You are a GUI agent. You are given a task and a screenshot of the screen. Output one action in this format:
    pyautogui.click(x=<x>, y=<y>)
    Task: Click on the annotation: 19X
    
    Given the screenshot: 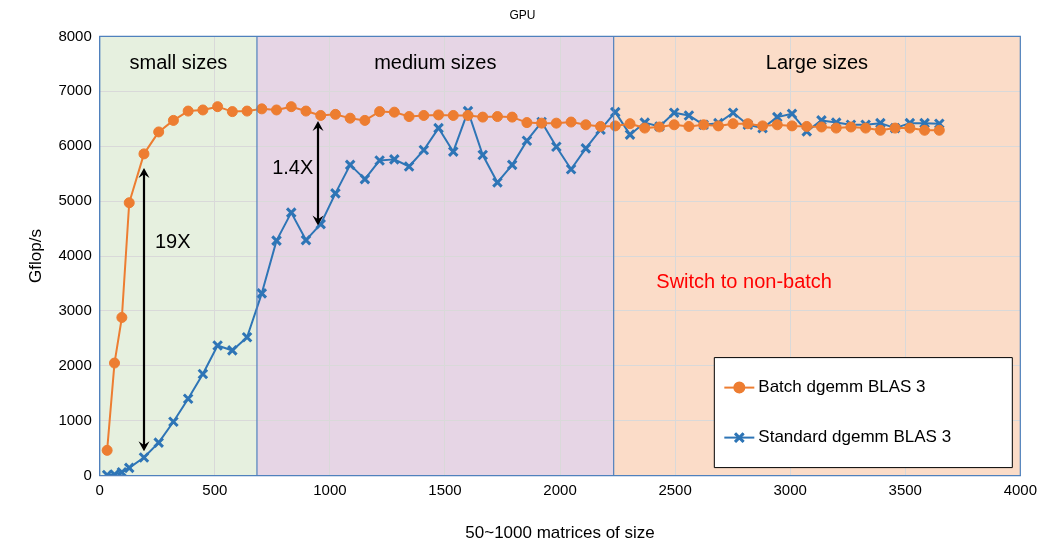 What is the action you would take?
    pyautogui.click(x=173, y=241)
    